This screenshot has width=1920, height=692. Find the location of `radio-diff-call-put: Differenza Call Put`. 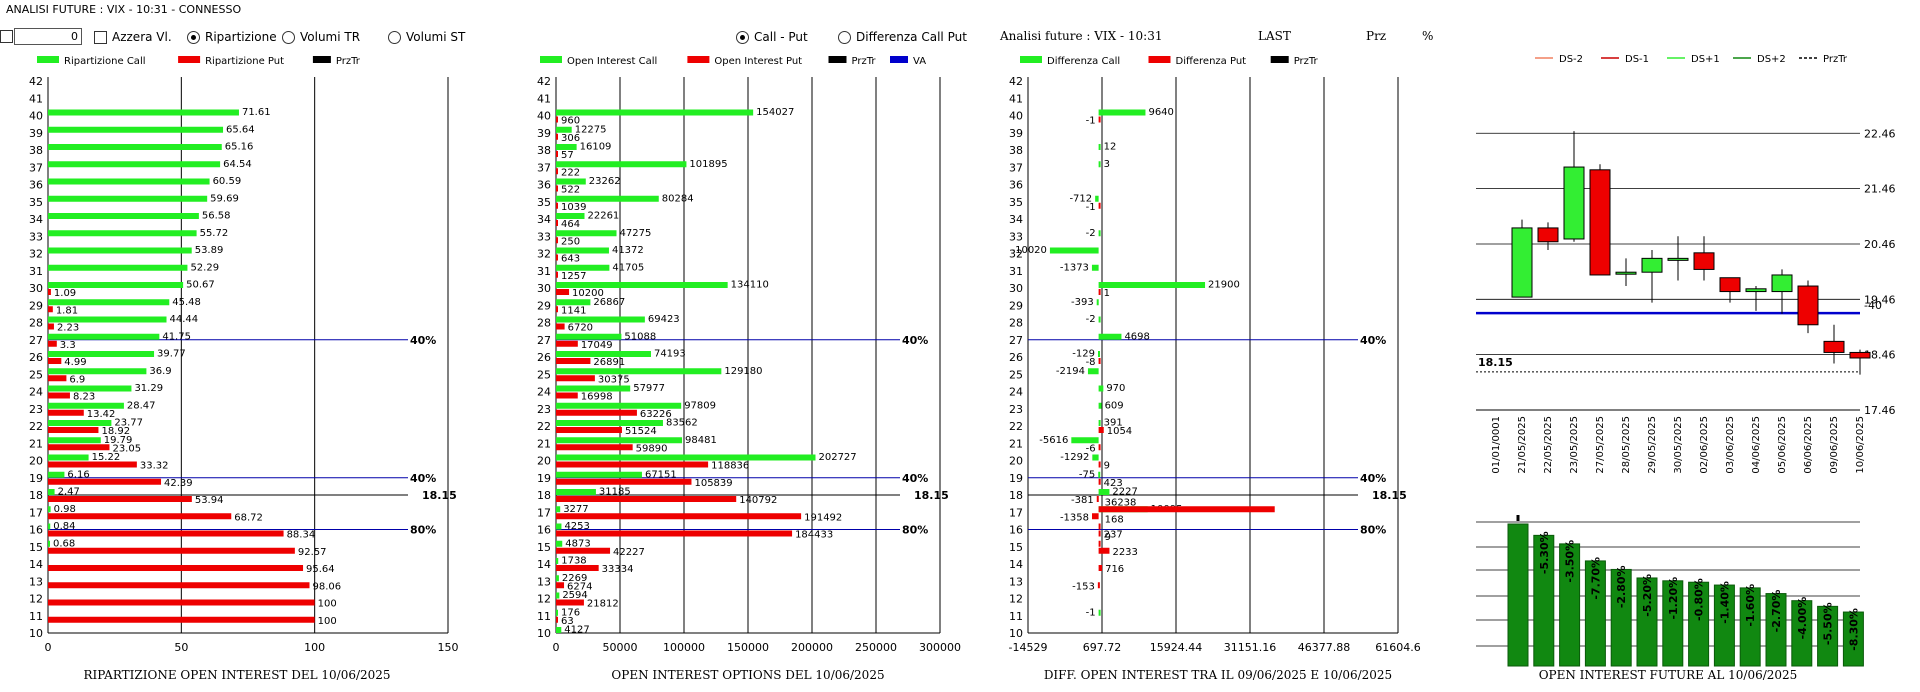

radio-diff-call-put: Differenza Call Put is located at coordinates (902, 37).